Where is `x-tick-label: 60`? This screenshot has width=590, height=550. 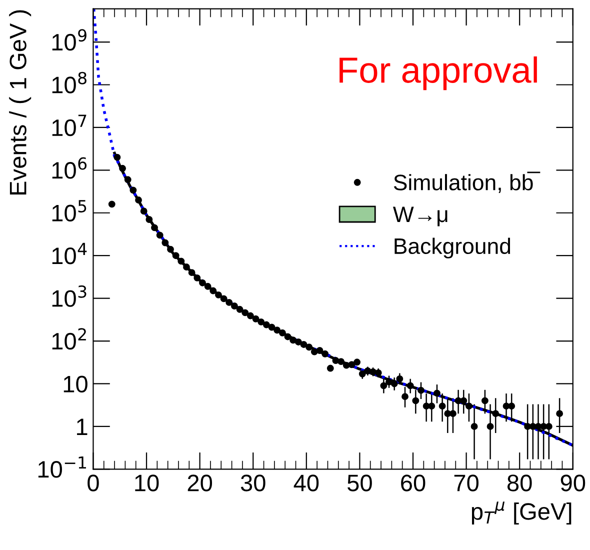
x-tick-label: 60 is located at coordinates (413, 483).